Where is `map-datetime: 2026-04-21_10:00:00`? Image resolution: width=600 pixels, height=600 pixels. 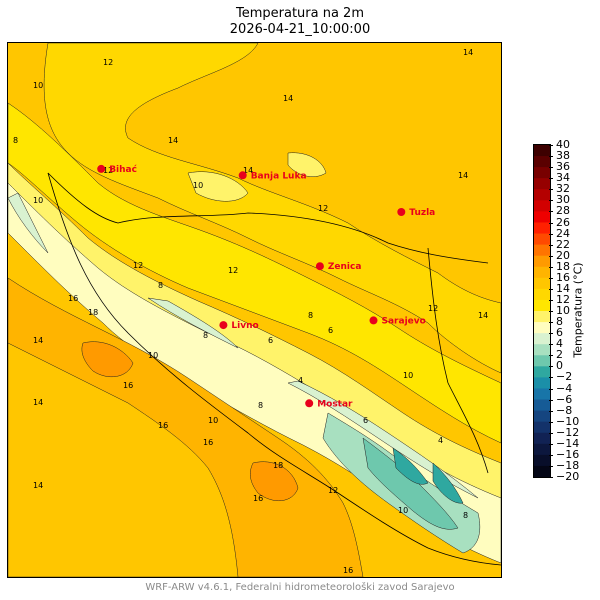
map-datetime: 2026-04-21_10:00:00 is located at coordinates (300, 29).